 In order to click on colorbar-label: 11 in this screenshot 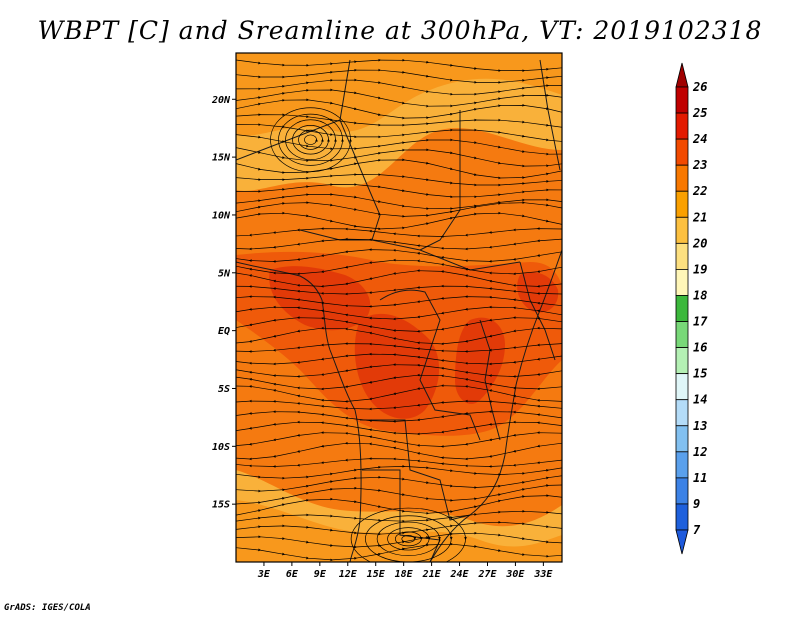, I will do `click(700, 478)`.